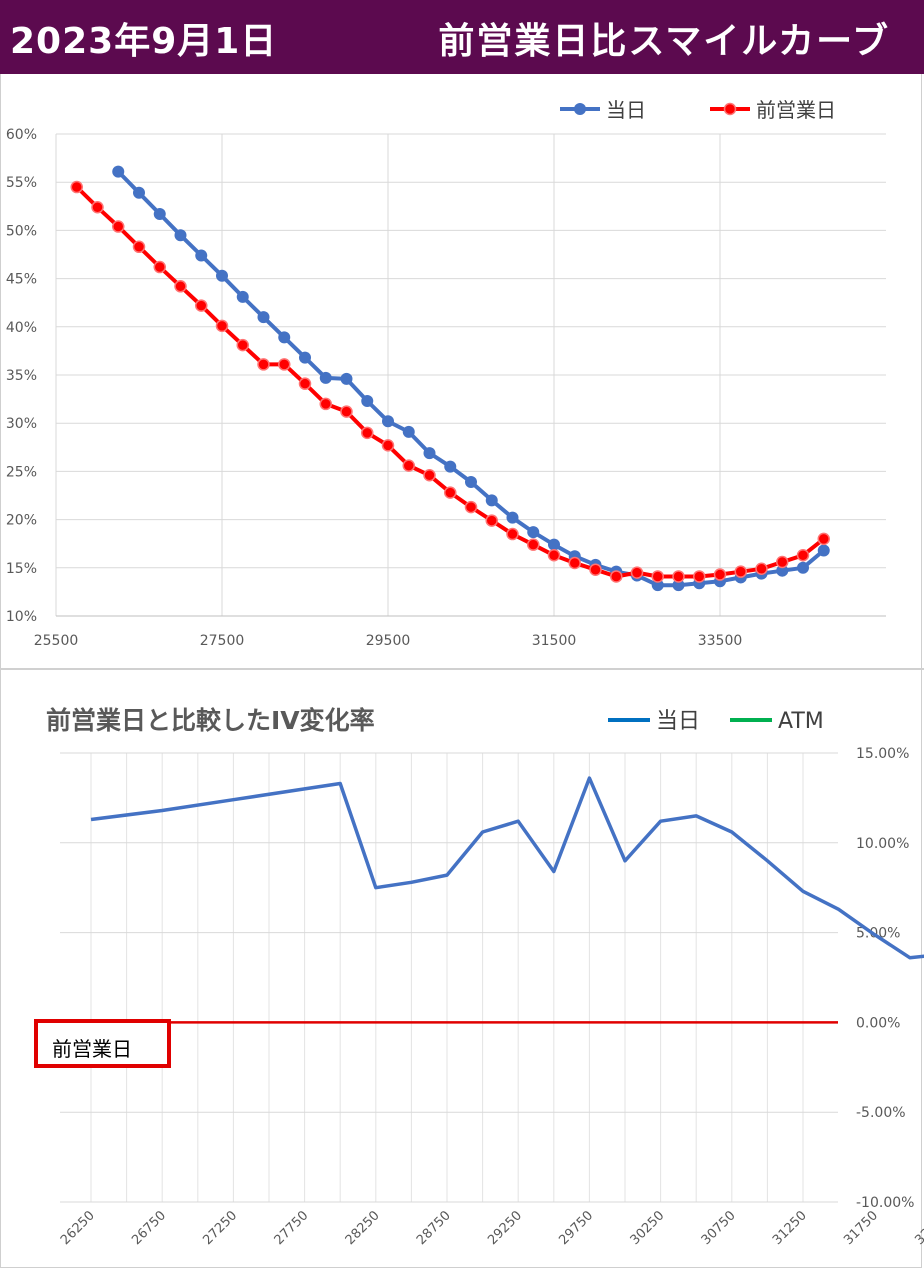 The height and width of the screenshot is (1270, 924). Describe the element at coordinates (716, 721) in the screenshot. I see `chart2-legend: 当日 ATM` at that location.